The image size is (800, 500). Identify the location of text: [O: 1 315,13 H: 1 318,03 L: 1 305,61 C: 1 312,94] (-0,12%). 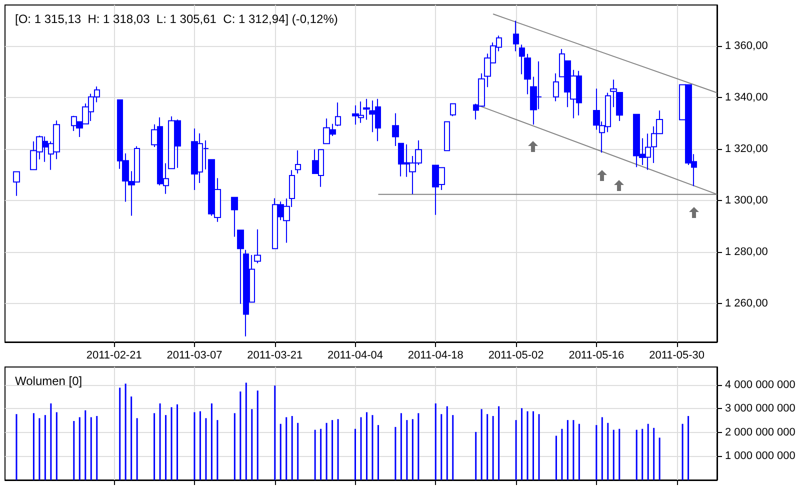
(176, 19).